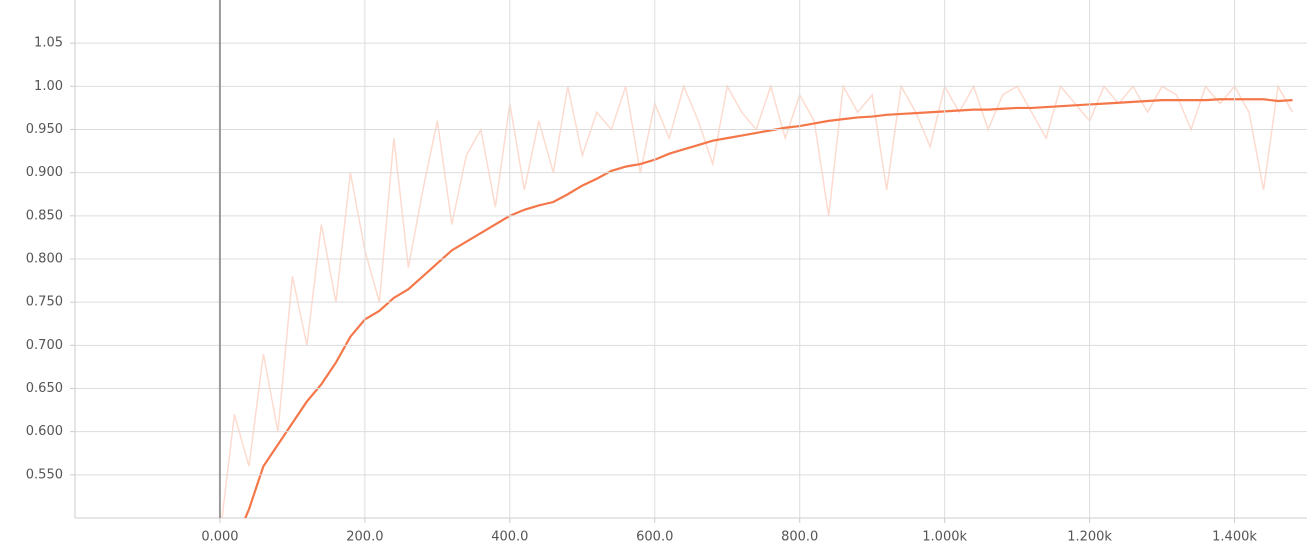 Image resolution: width=1307 pixels, height=552 pixels. What do you see at coordinates (44, 302) in the screenshot?
I see `y-tick-label: 0.750` at bounding box center [44, 302].